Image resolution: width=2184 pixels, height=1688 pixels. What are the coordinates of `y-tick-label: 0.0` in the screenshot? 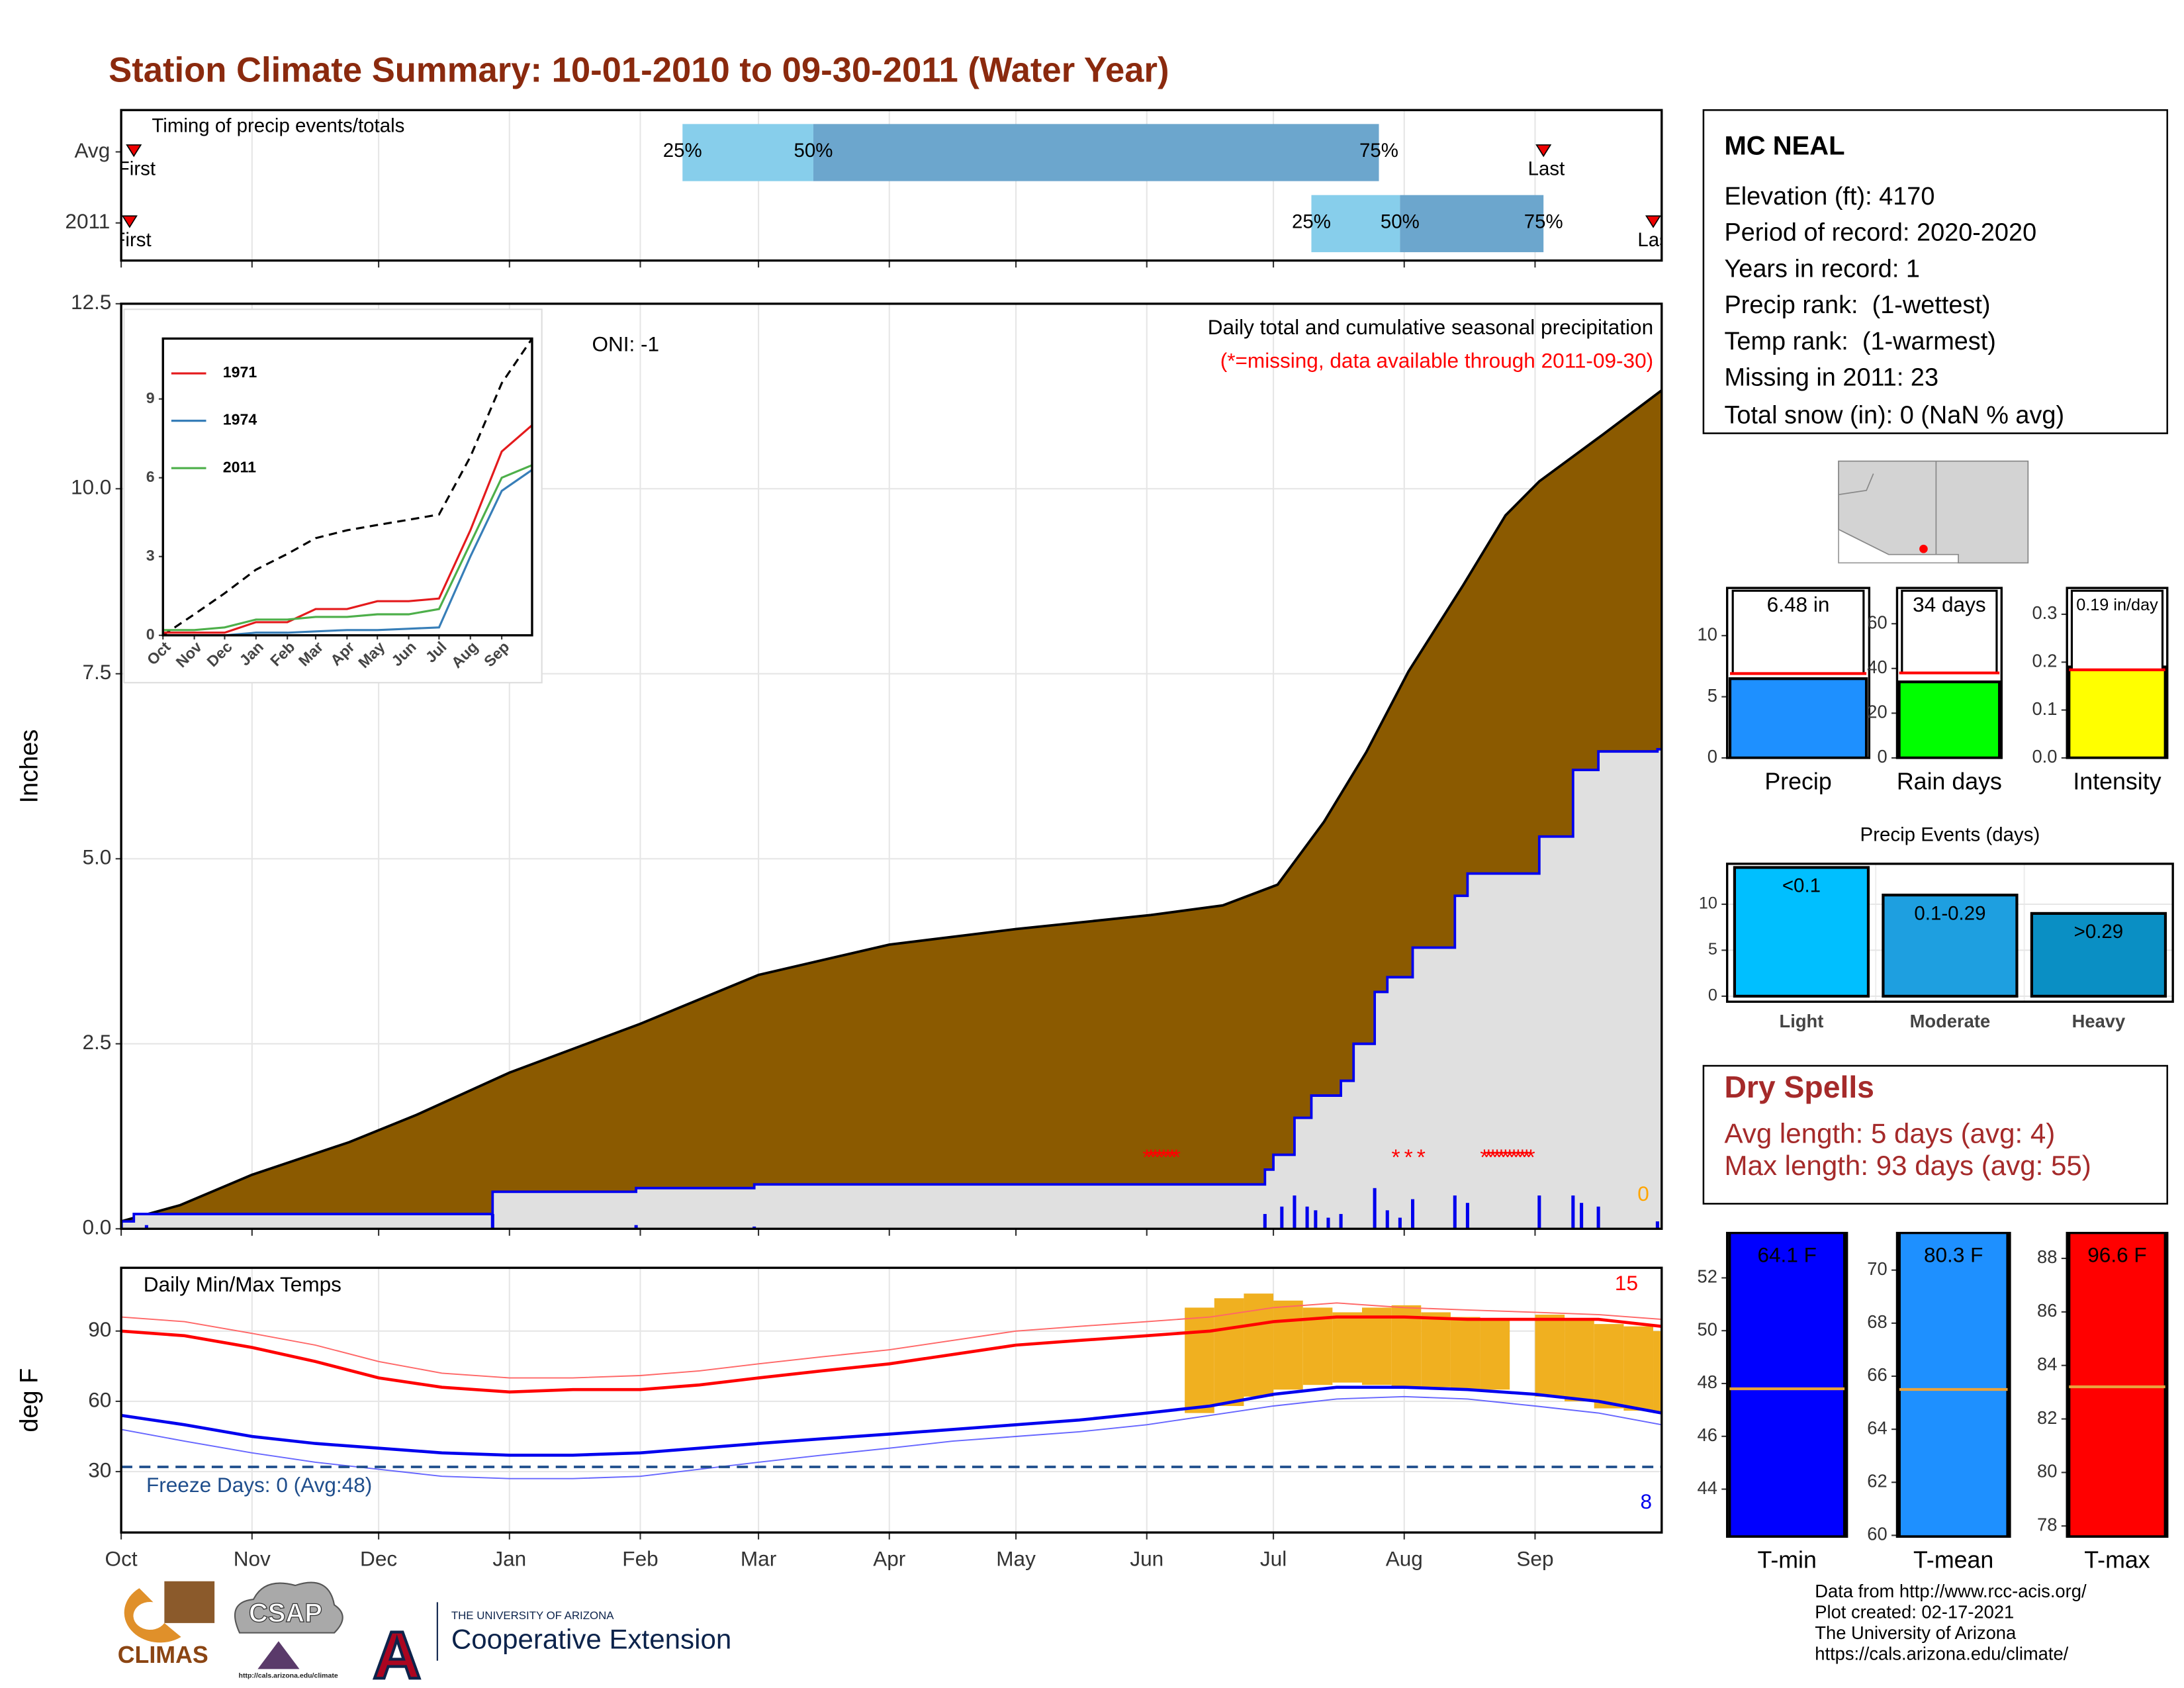 It's located at (2045, 756).